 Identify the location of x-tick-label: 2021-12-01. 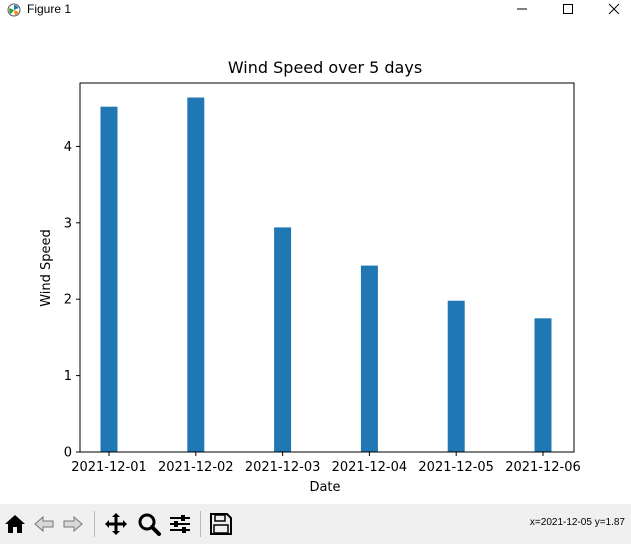
(109, 467).